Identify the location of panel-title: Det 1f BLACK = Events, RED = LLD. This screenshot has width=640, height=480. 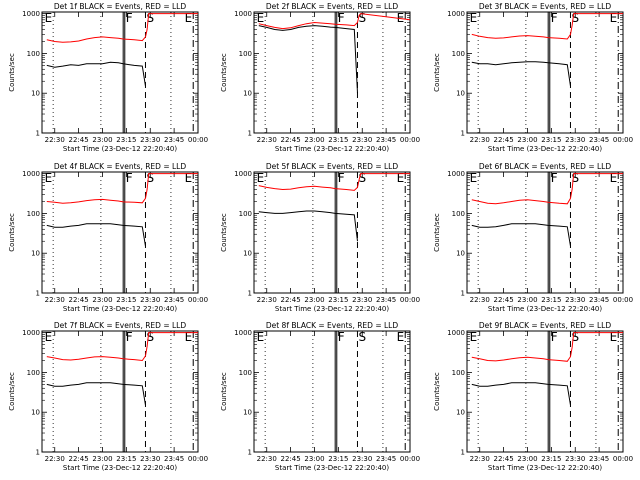
(120, 6).